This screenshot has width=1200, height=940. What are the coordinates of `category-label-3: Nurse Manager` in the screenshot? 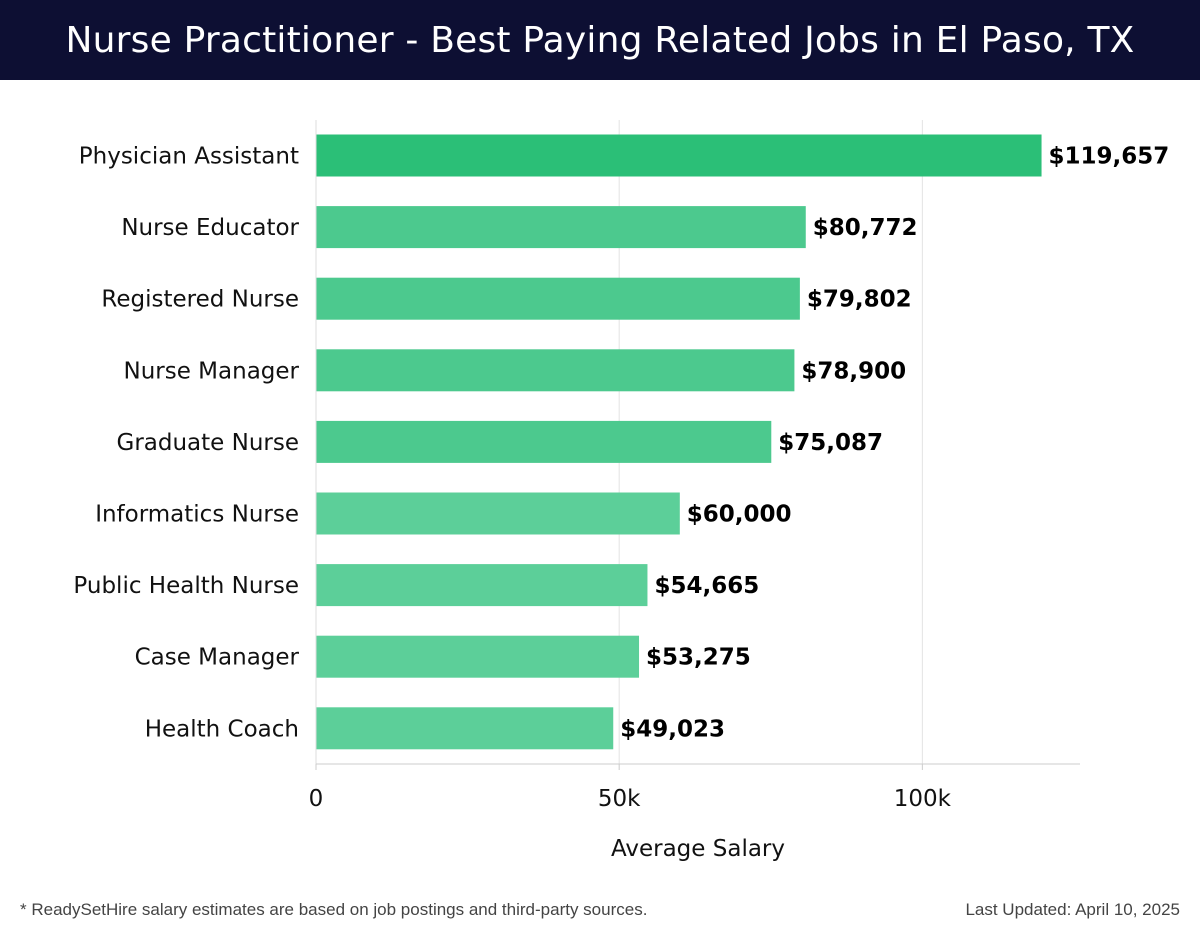 It's located at (212, 371).